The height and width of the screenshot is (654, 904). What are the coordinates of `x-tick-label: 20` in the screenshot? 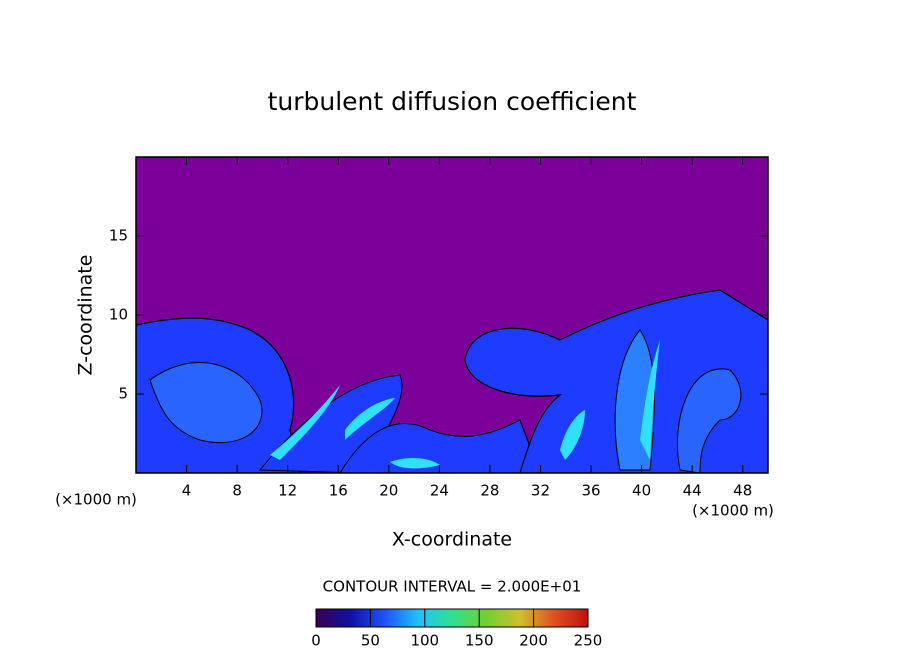 It's located at (388, 491).